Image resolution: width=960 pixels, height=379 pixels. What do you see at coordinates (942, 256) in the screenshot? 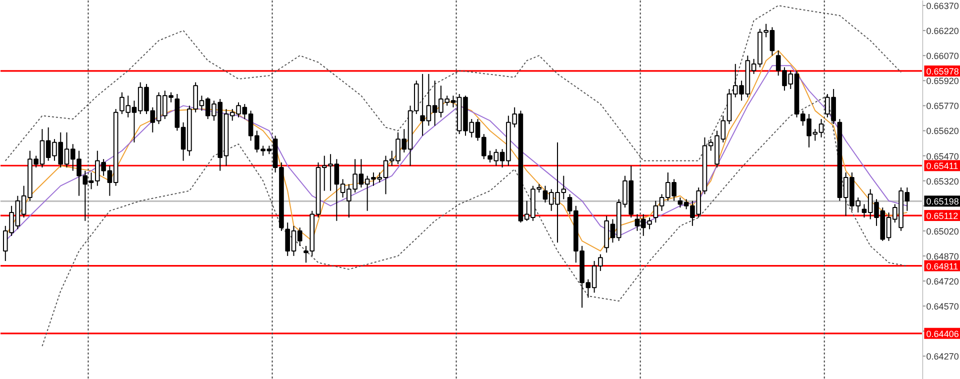
I see `y-tick-label: 0.64870` at bounding box center [942, 256].